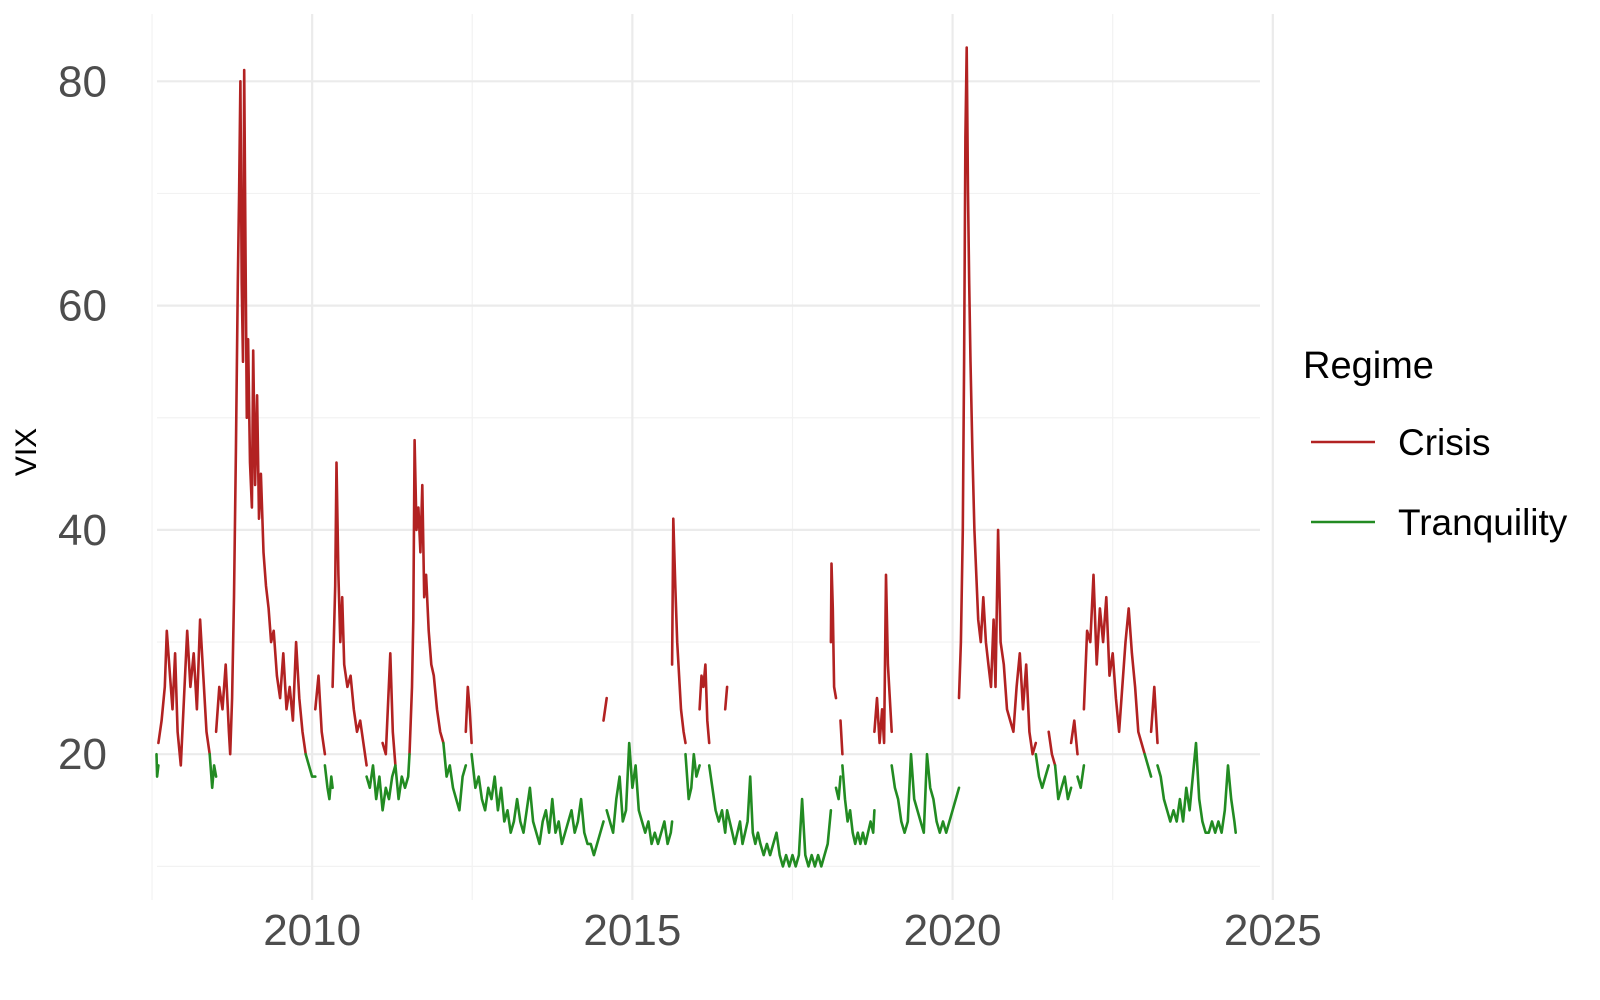 This screenshot has height=1000, width=1600. I want to click on legend-items: Crisis Tranquility, so click(1439, 482).